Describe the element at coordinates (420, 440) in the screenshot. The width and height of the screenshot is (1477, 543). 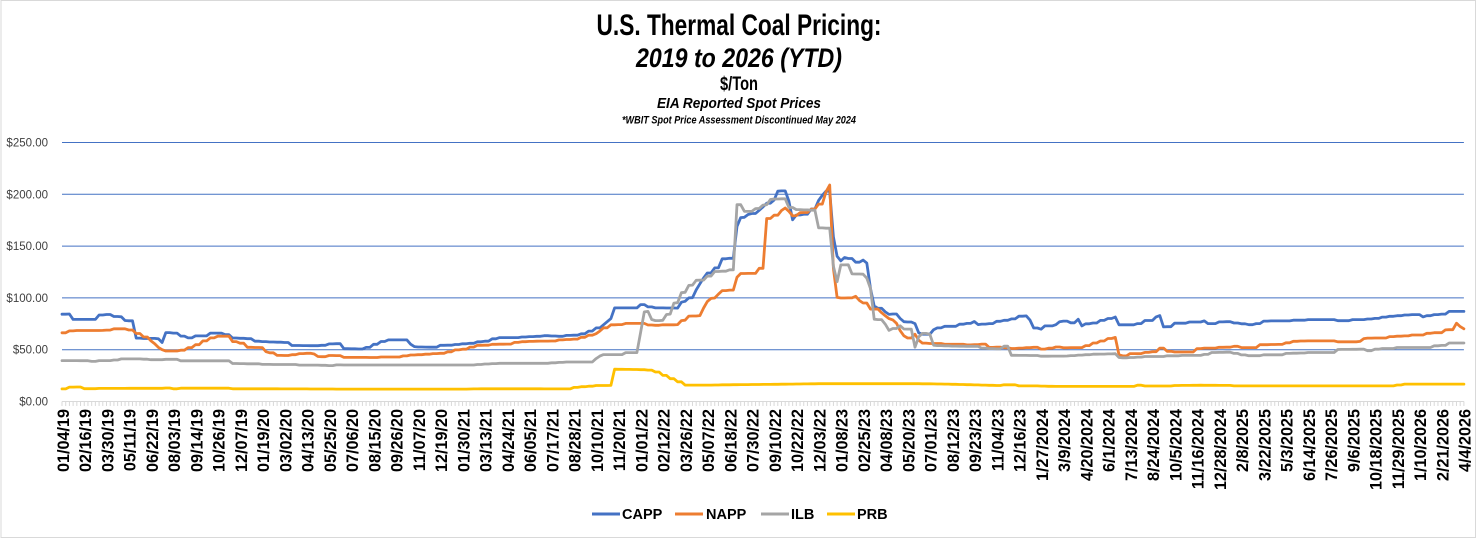
I see `svg-text: 11/07/20` at that location.